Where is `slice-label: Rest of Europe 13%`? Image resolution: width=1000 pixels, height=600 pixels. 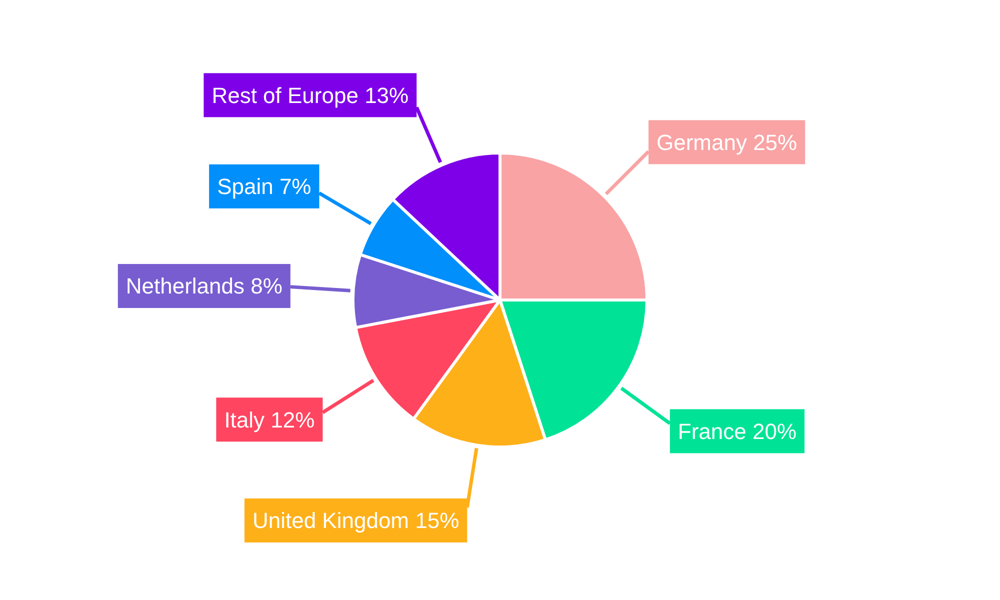 slice-label: Rest of Europe 13% is located at coordinates (310, 95).